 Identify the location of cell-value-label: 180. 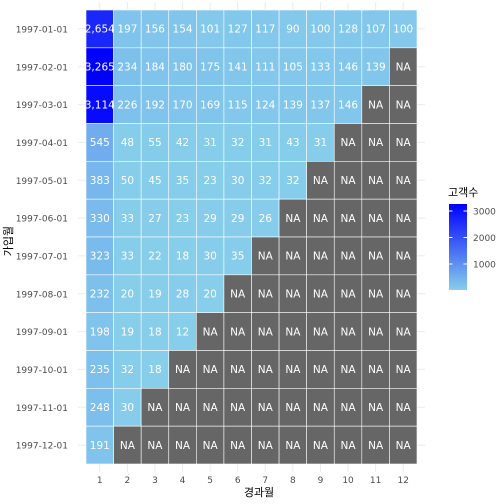
(183, 68).